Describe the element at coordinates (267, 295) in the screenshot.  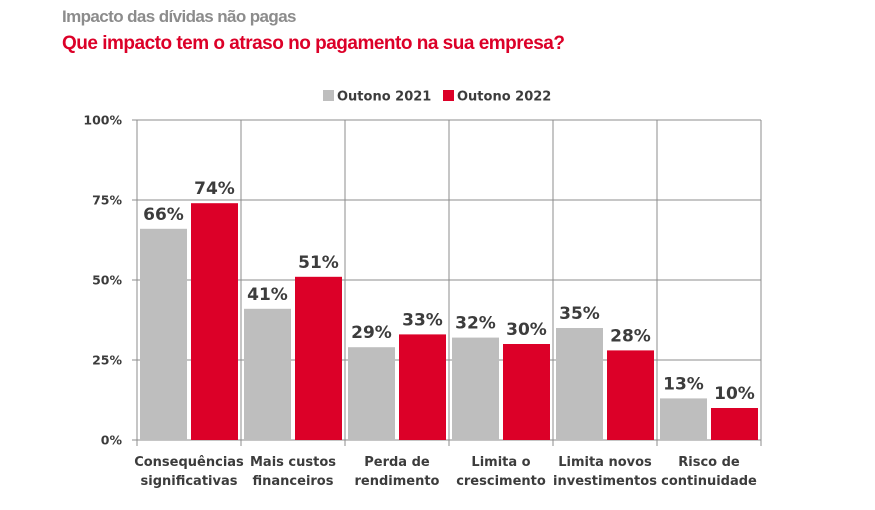
I see `data-label: 41%` at that location.